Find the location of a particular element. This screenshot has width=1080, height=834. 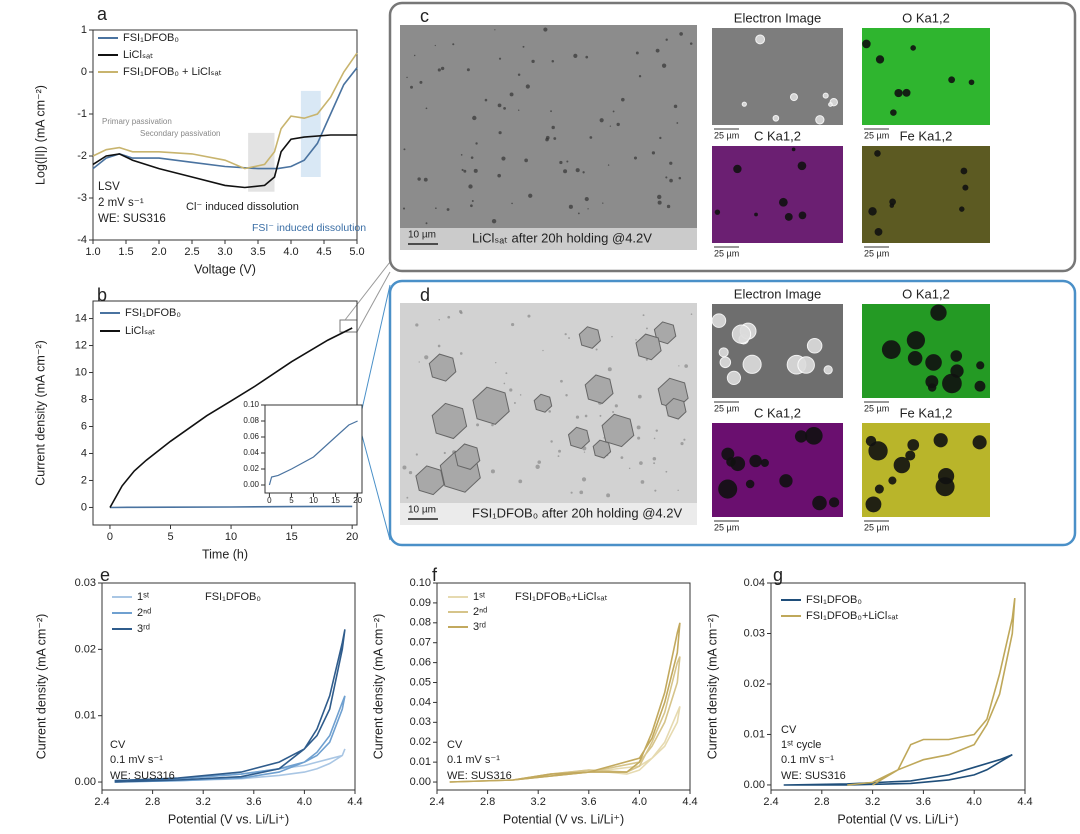

map-title: Fe Ka1,2 is located at coordinates (926, 412).